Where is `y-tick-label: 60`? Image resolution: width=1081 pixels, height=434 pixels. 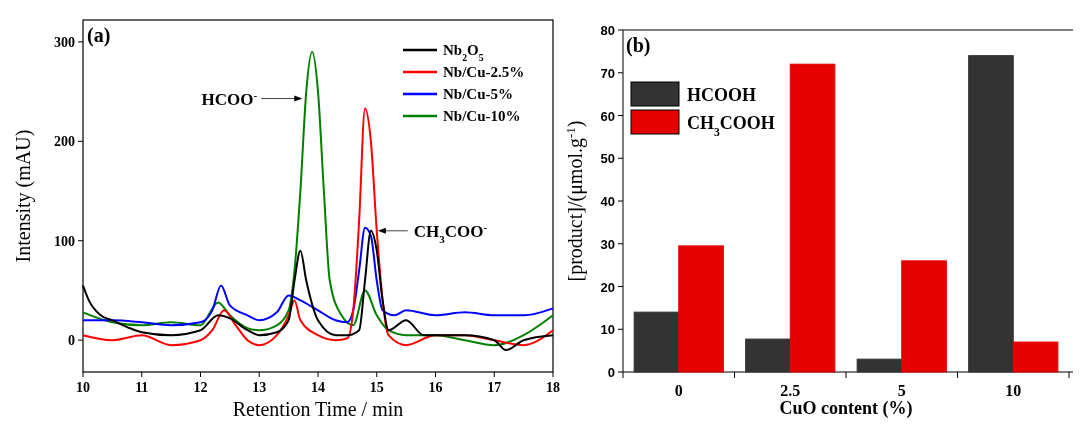
y-tick-label: 60 is located at coordinates (607, 116).